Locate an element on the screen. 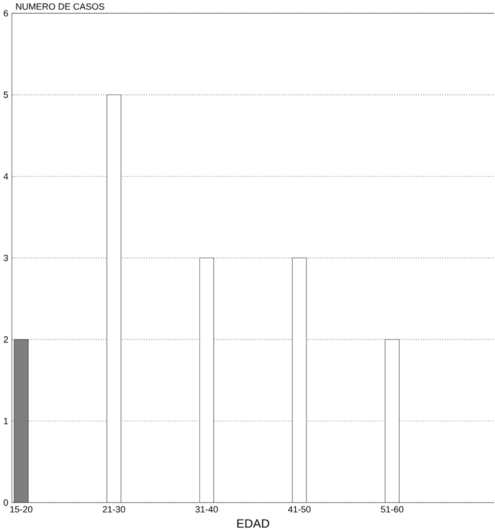 The image size is (495, 531). x-tick-label: 41-50 is located at coordinates (299, 509).